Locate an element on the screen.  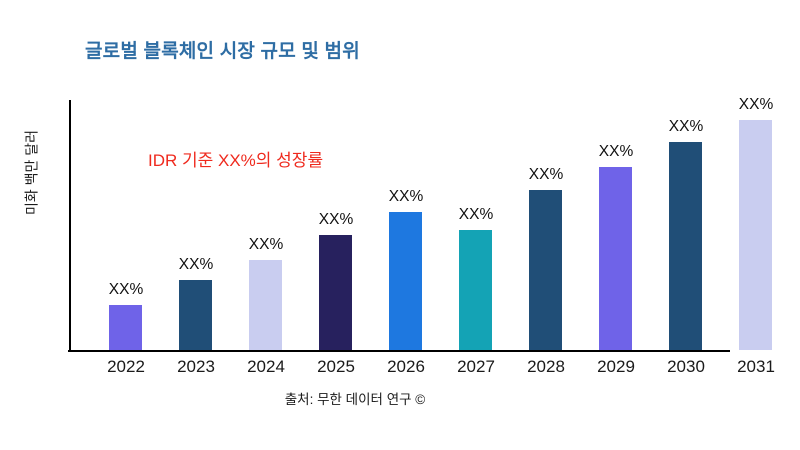
bar-value-label-2023: XX% is located at coordinates (196, 264).